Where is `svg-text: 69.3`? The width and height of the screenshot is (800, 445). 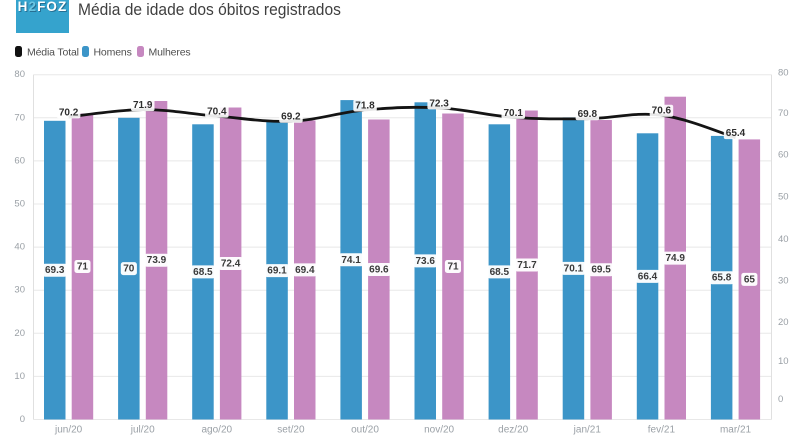 svg-text: 69.3 is located at coordinates (55, 270).